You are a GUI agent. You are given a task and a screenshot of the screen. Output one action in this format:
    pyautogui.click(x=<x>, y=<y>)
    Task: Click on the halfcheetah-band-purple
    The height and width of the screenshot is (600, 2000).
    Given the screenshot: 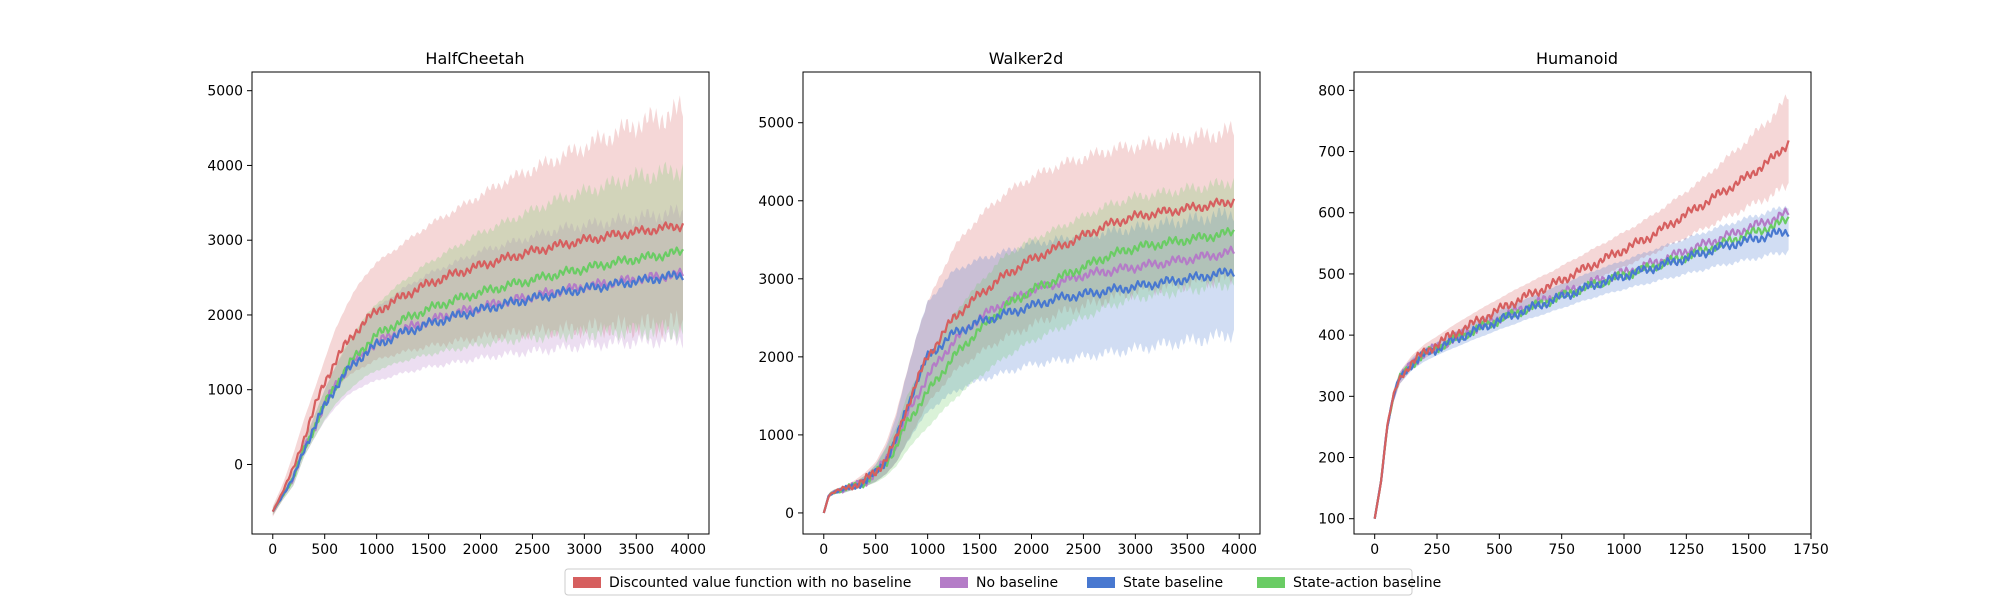 What is the action you would take?
    pyautogui.click(x=477, y=360)
    